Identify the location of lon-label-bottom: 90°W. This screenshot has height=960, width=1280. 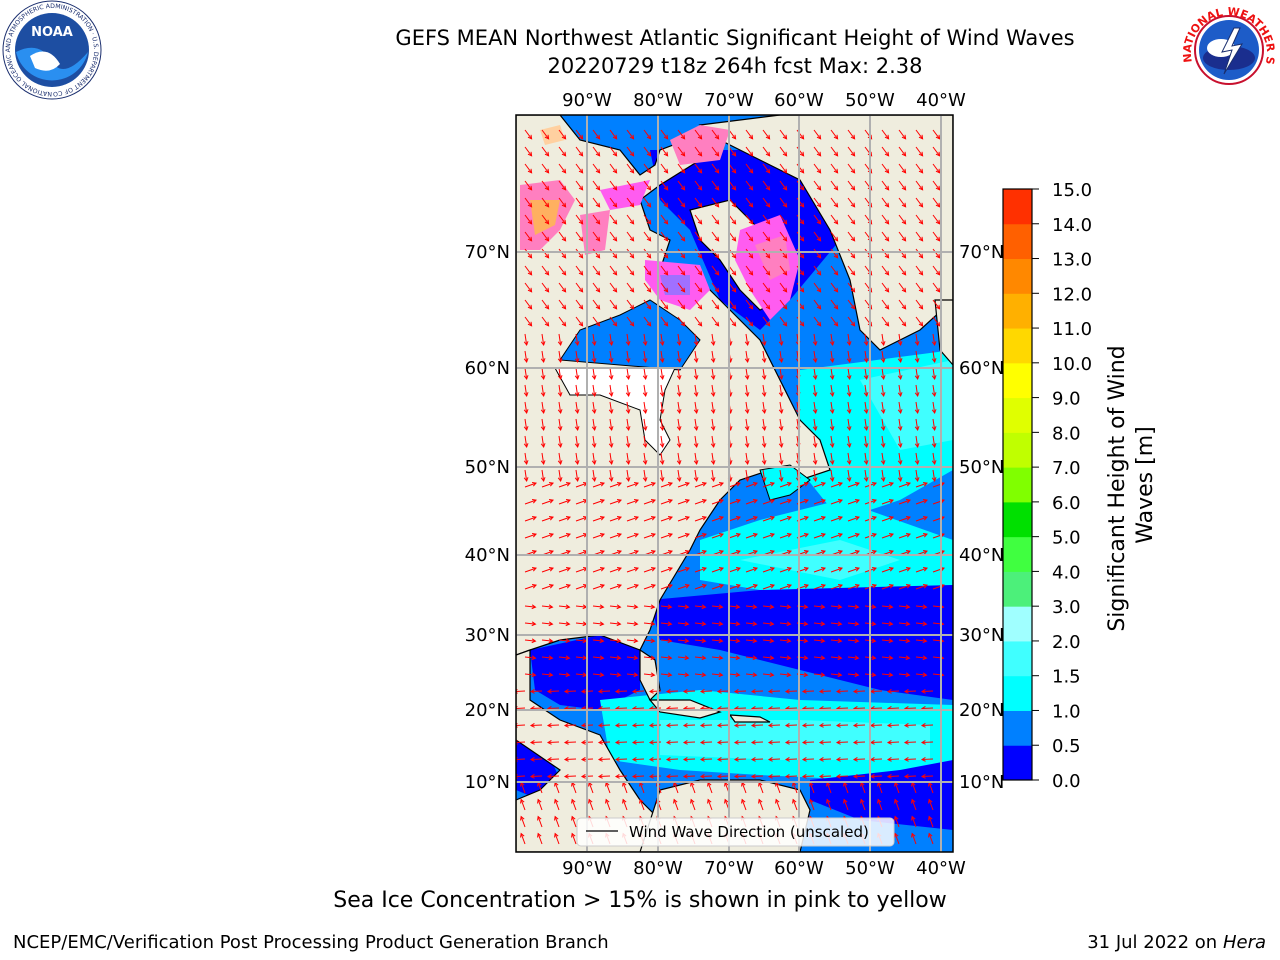
(587, 868).